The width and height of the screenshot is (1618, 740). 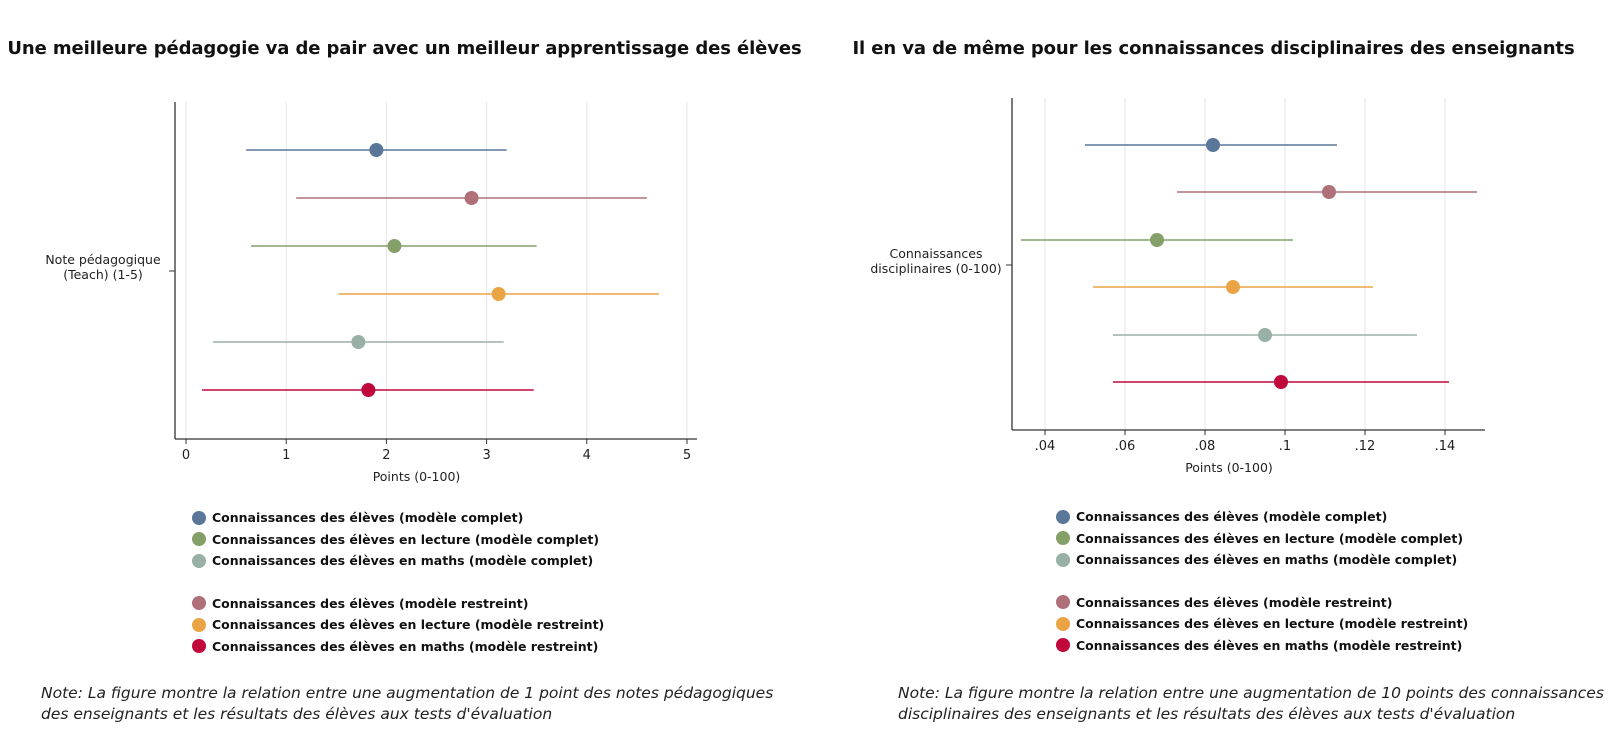 I want to click on left-x-tick-label: 5, so click(x=687, y=455).